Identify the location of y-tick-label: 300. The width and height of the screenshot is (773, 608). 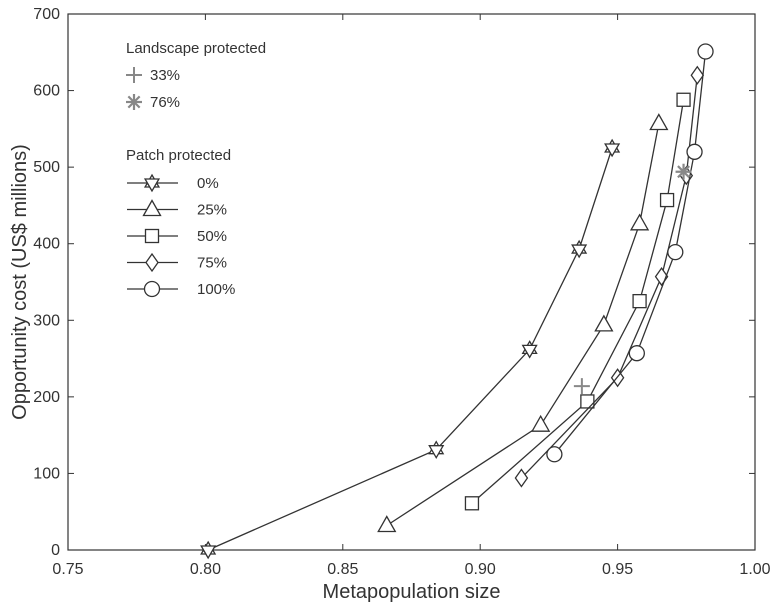
(46, 320).